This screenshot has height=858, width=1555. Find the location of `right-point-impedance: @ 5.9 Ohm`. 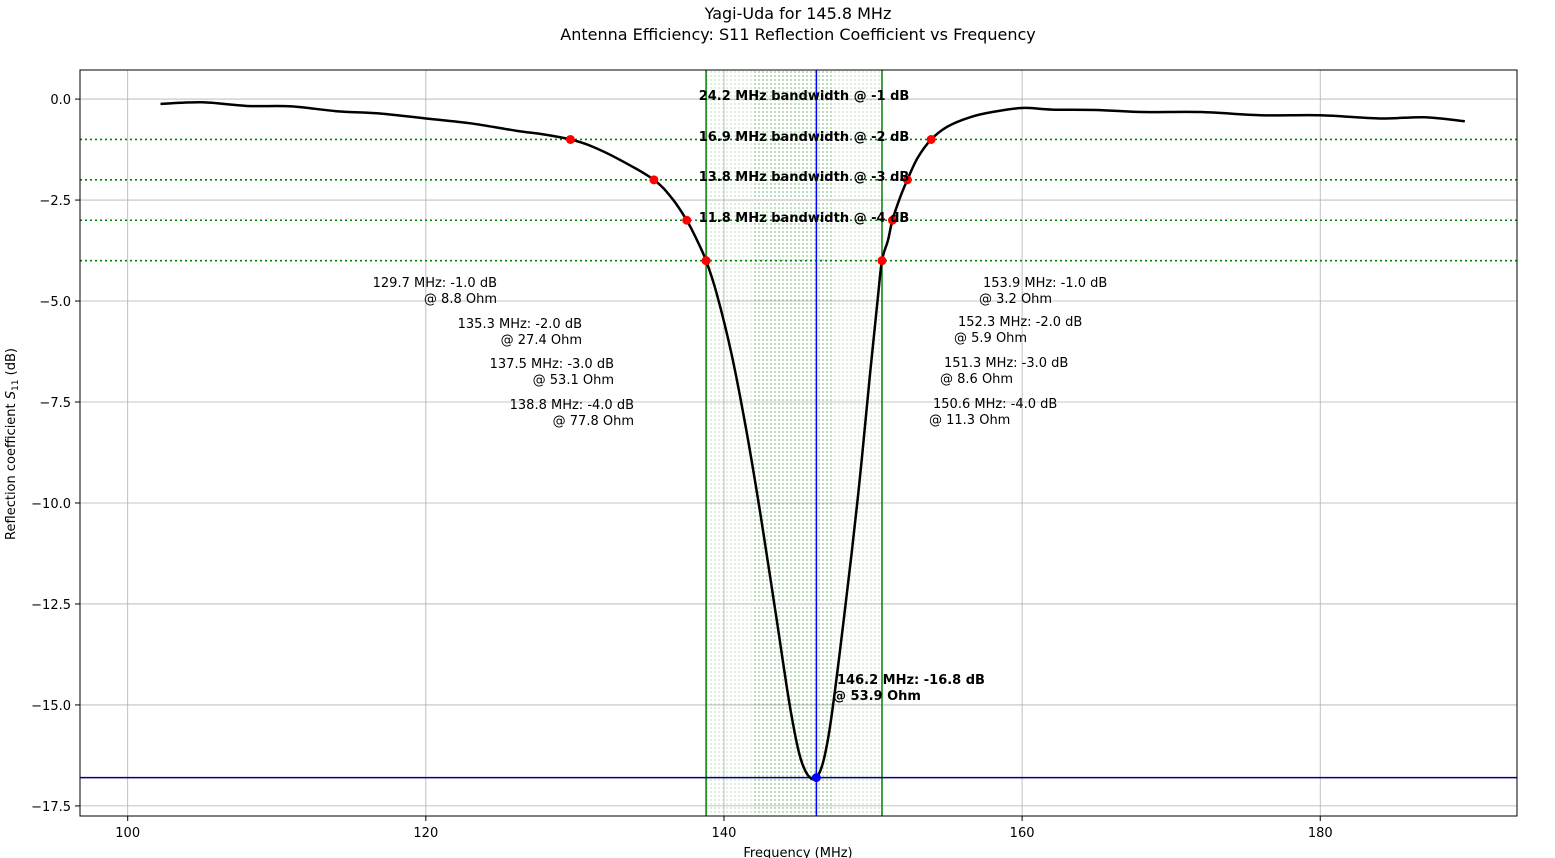

right-point-impedance: @ 5.9 Ohm is located at coordinates (990, 338).